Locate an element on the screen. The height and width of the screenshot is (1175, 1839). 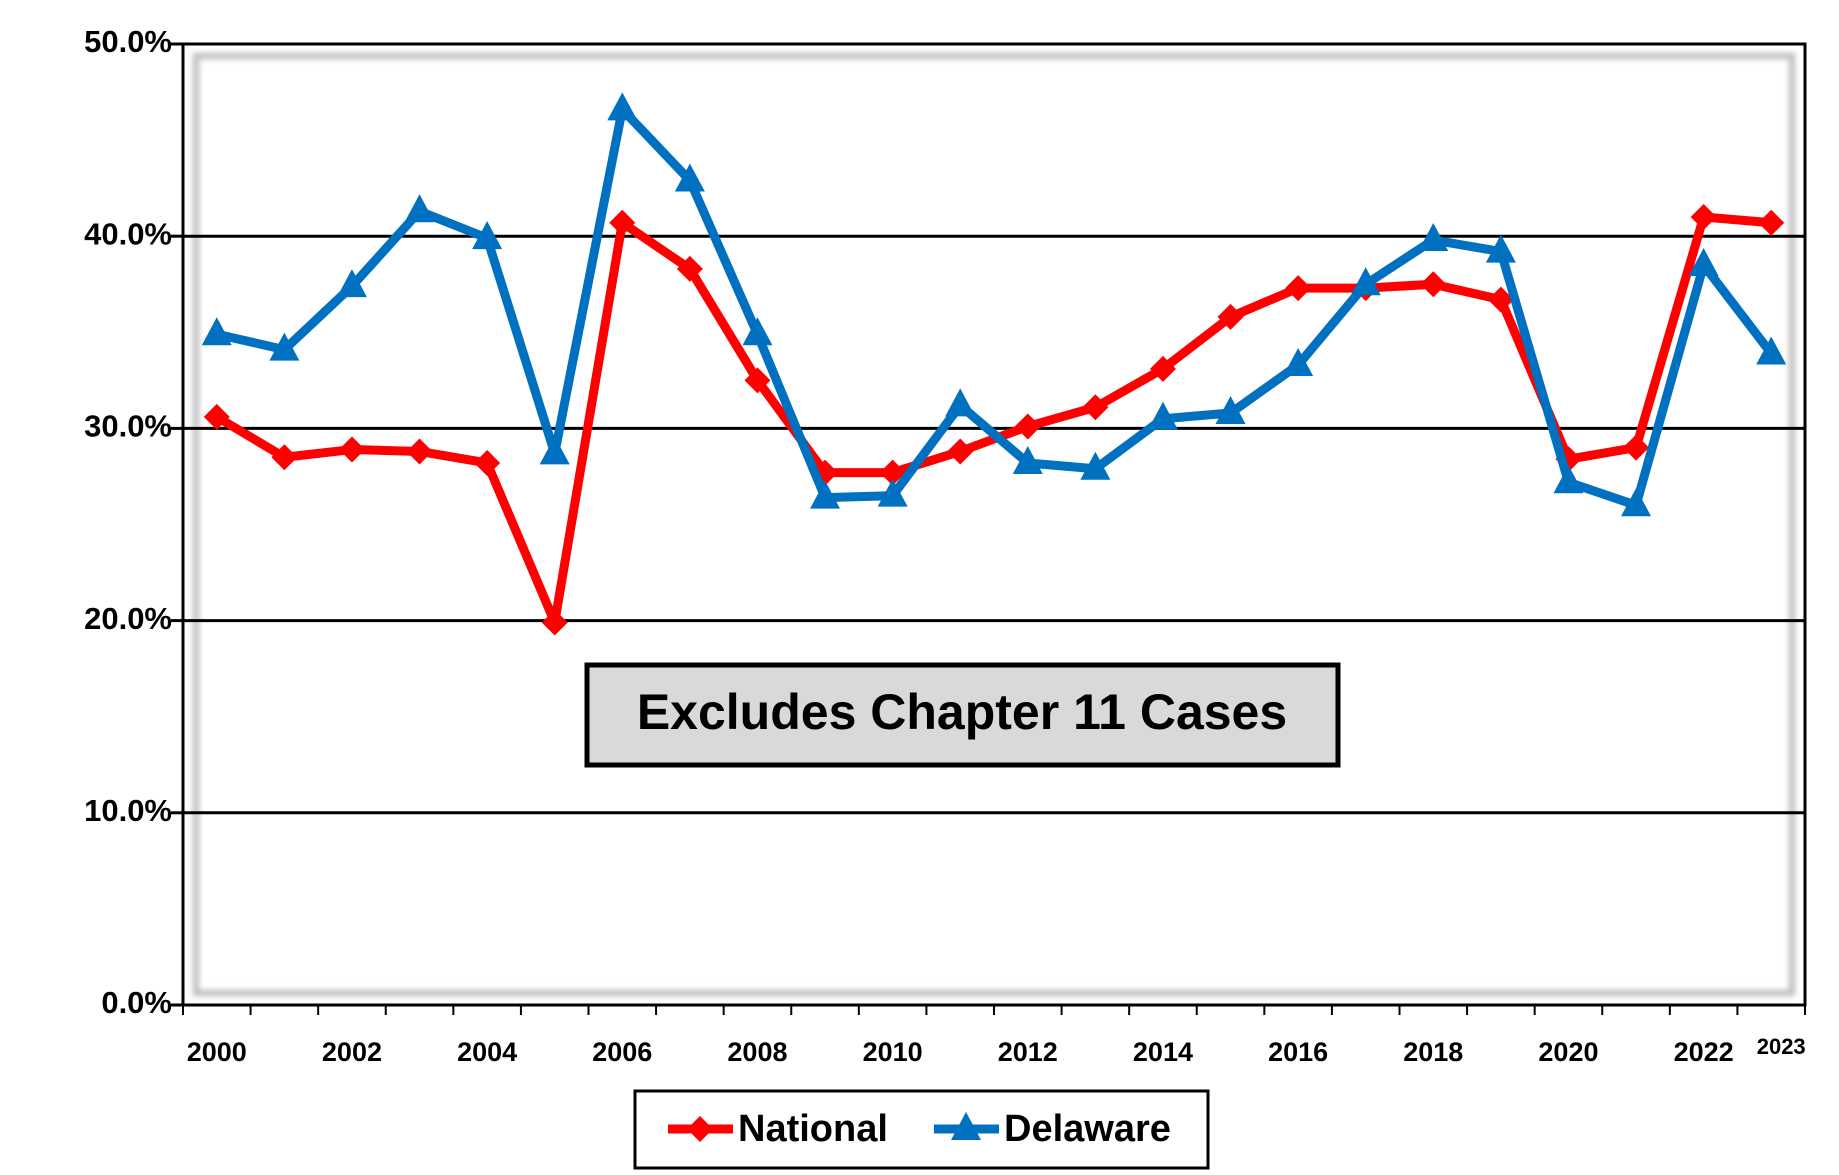
x-tick-label: 2023 is located at coordinates (1781, 1046).